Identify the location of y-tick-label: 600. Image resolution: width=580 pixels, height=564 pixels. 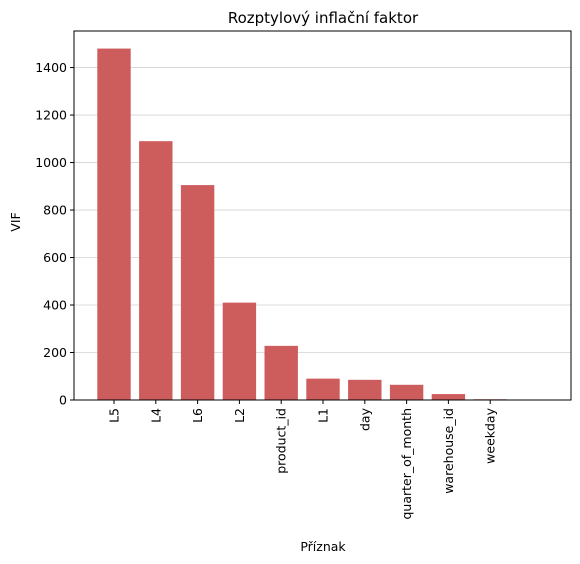
(55, 257).